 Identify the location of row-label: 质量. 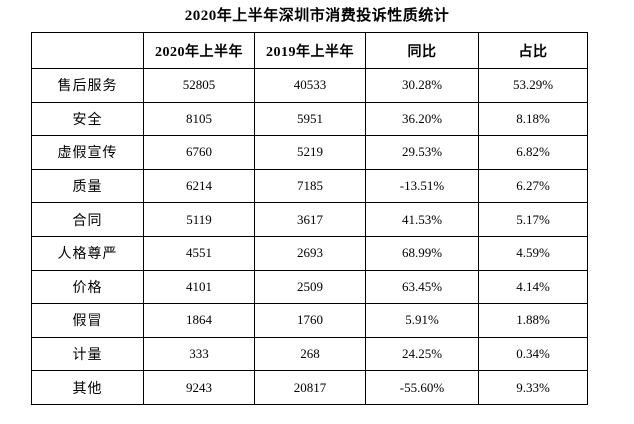
(87, 186).